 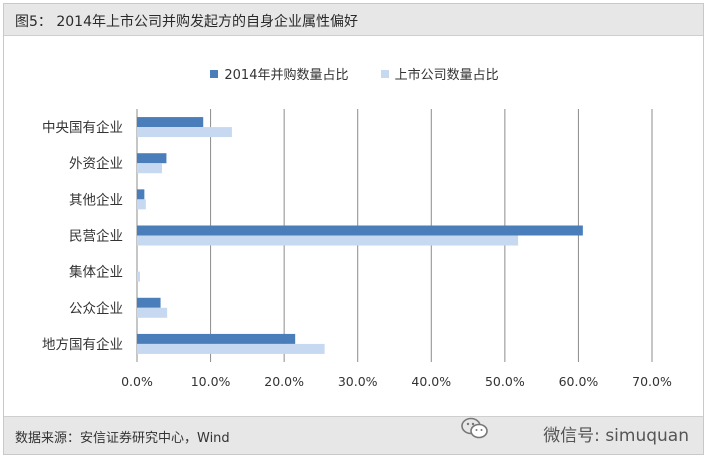 I want to click on title-bar: 图5： 2014年上市公司并购发起方的自身企业属性偏好, so click(x=353, y=20).